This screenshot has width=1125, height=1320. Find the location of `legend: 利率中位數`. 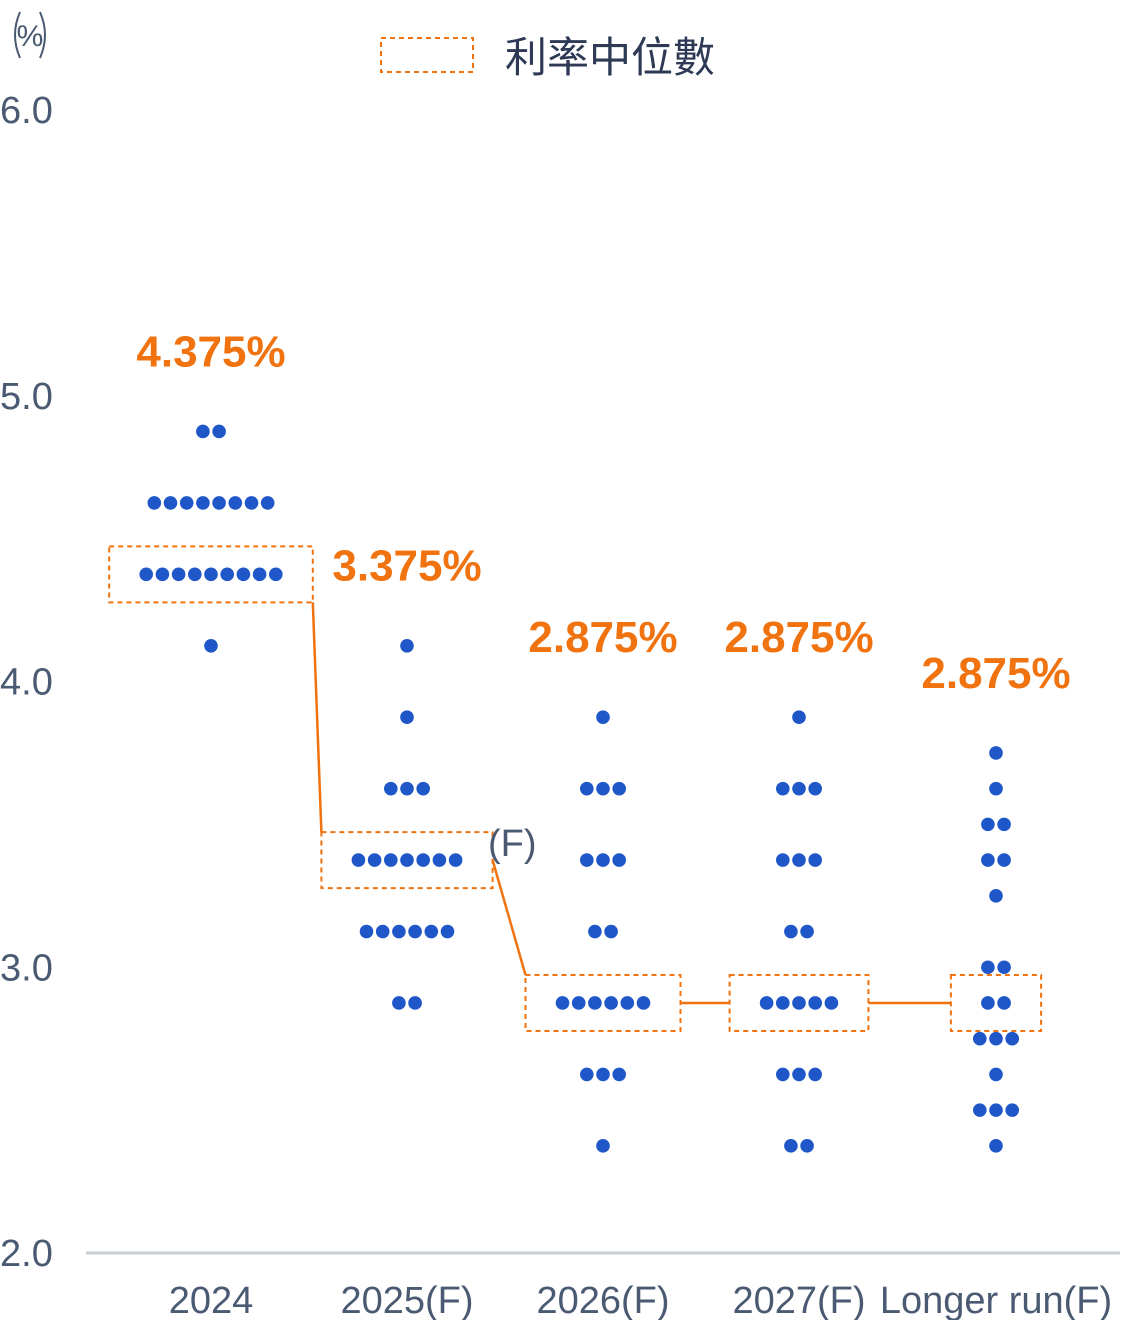

legend: 利率中位數 is located at coordinates (547, 57).